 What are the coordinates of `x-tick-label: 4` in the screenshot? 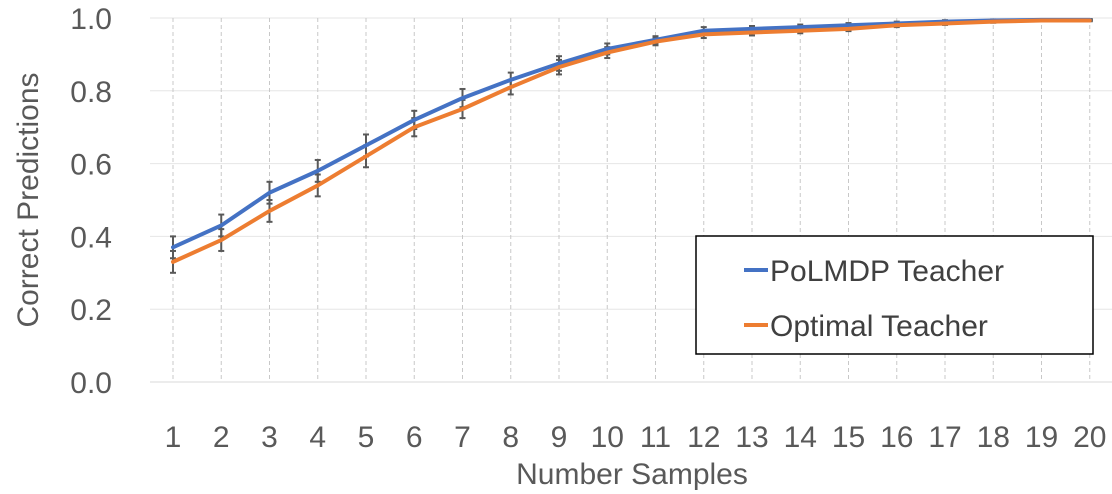 It's located at (317, 437).